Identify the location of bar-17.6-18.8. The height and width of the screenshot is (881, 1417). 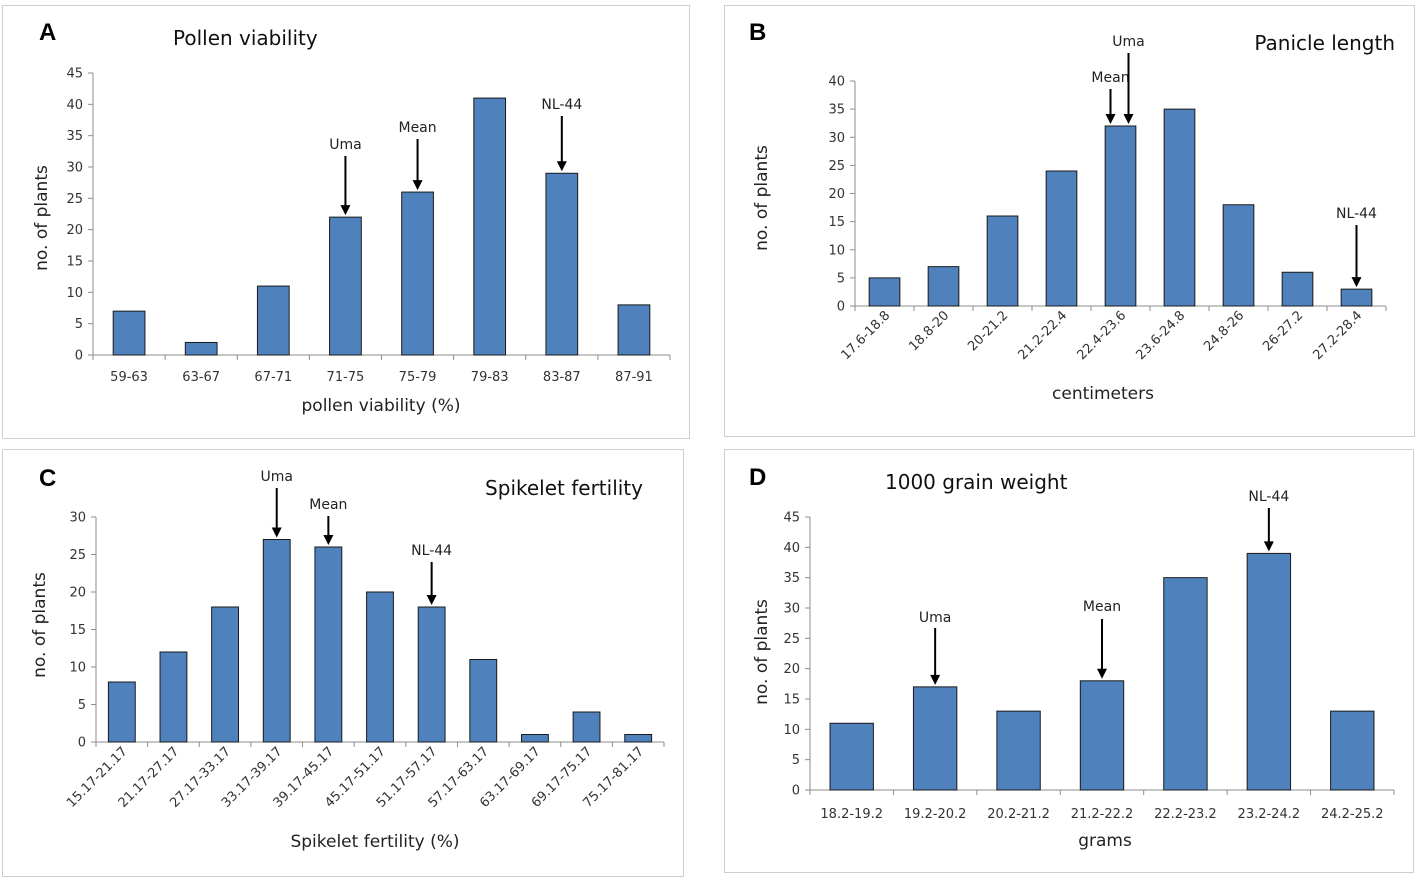
(884, 292).